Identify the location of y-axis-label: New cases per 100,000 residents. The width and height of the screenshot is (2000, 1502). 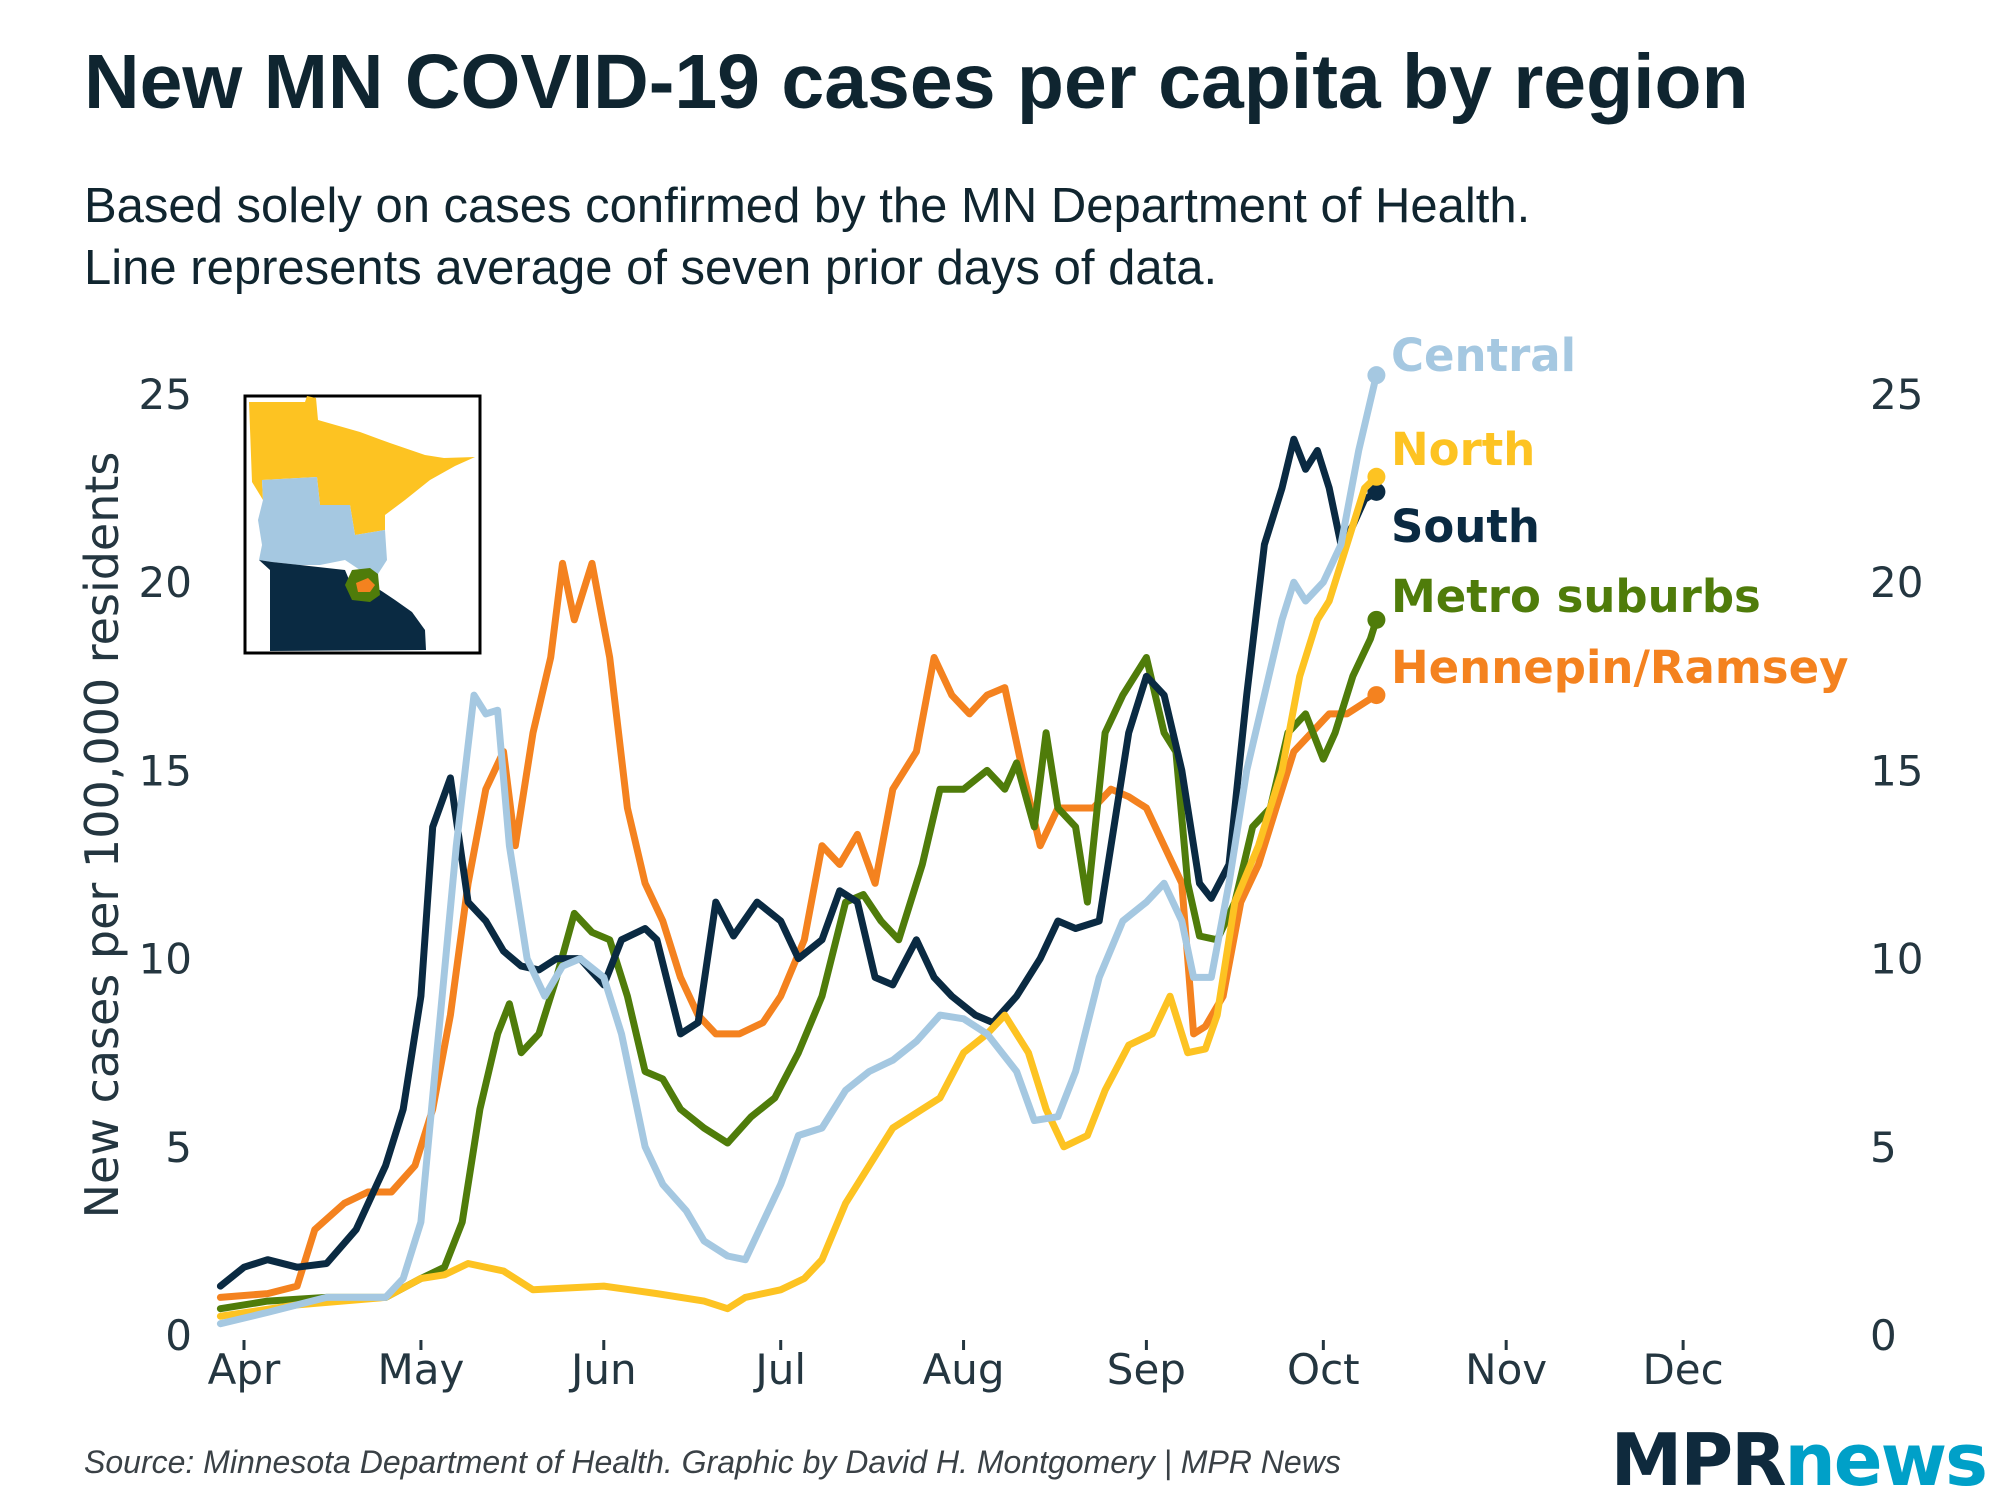
(102, 835).